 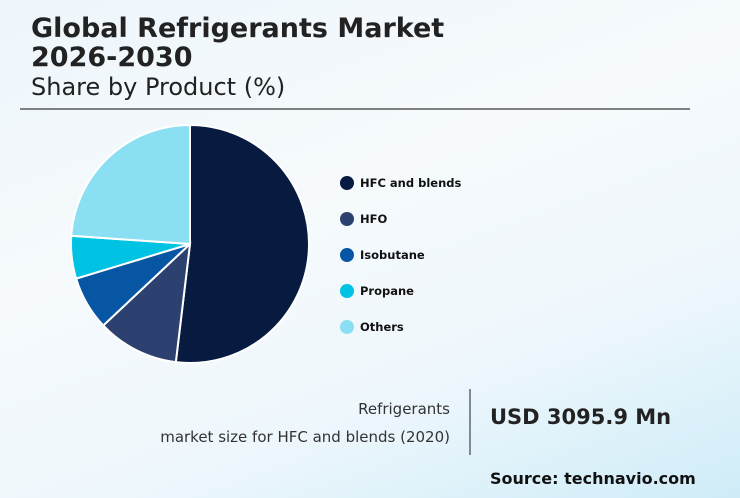 What do you see at coordinates (355, 109) in the screenshot?
I see `header-divider` at bounding box center [355, 109].